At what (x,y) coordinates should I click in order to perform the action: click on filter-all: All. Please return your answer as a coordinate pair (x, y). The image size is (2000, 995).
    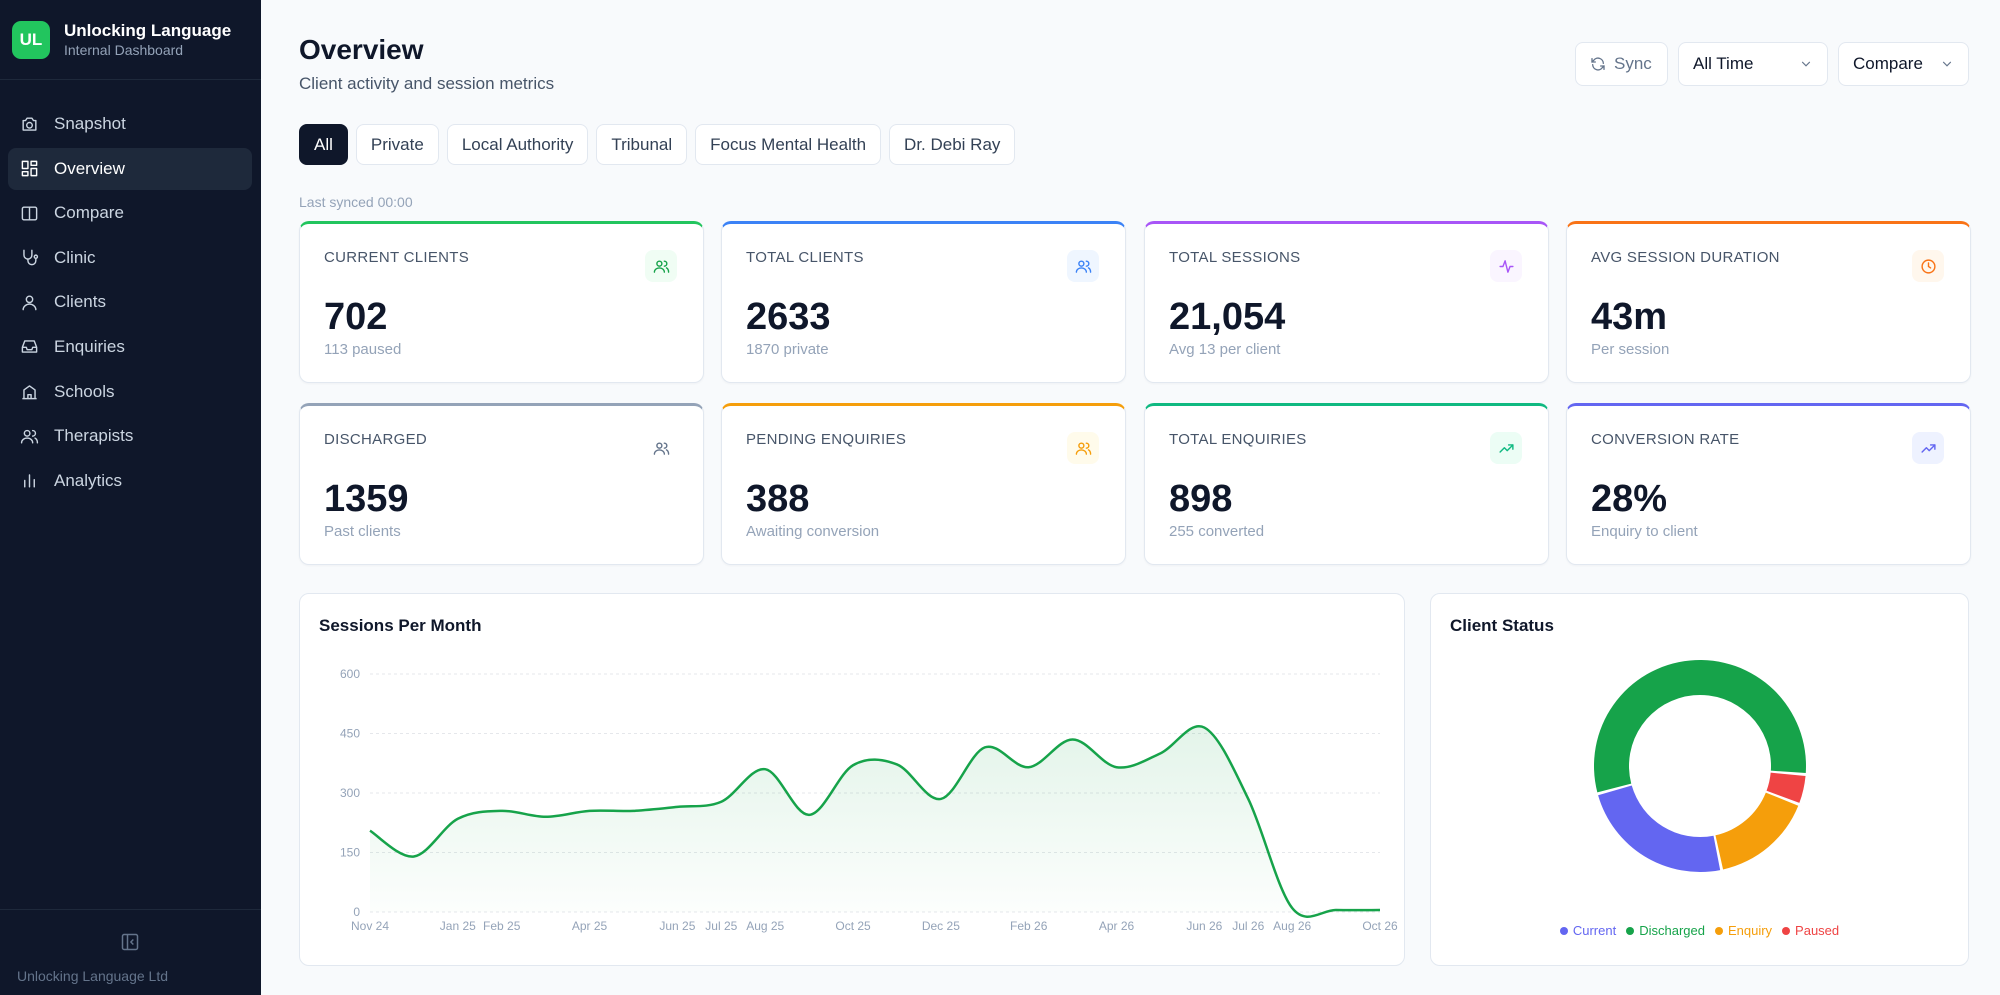
    Looking at the image, I should click on (323, 144).